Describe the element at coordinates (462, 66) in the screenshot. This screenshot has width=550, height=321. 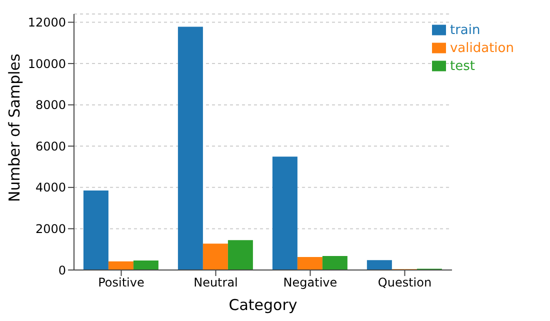
I see `legend-label: test` at that location.